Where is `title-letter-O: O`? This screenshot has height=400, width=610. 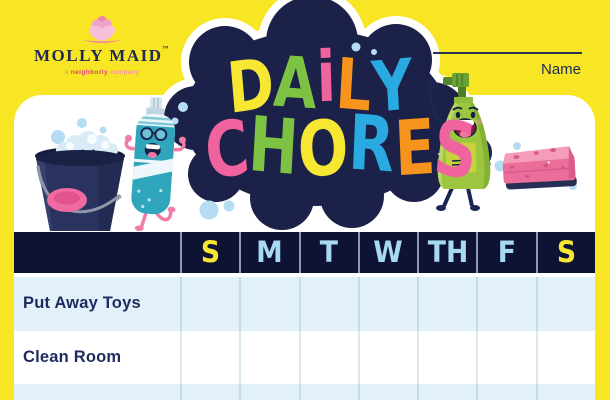 title-letter-O: O is located at coordinates (323, 148).